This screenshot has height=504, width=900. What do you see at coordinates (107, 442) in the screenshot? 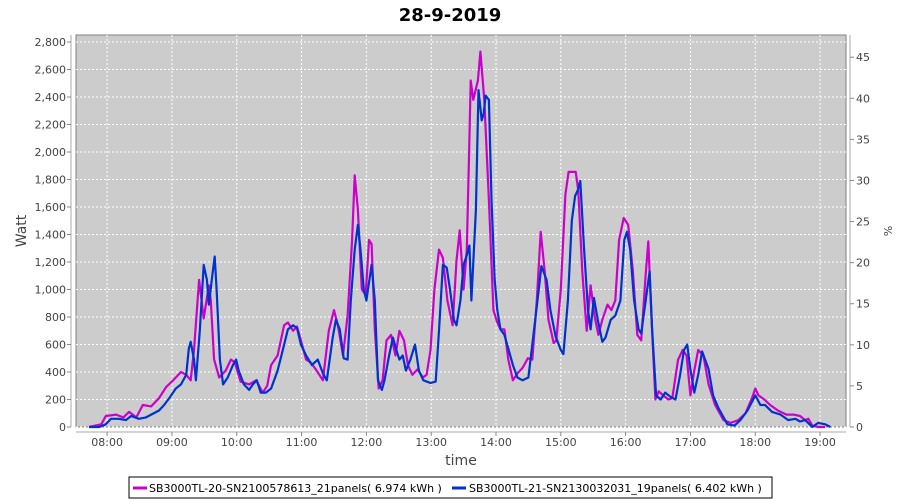
I see `x-tick-label: 08:00` at bounding box center [107, 442].